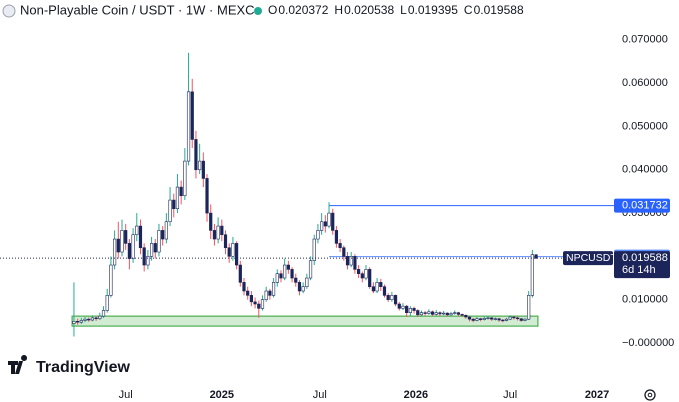 Image resolution: width=679 pixels, height=402 pixels. I want to click on gear-center, so click(650, 395).